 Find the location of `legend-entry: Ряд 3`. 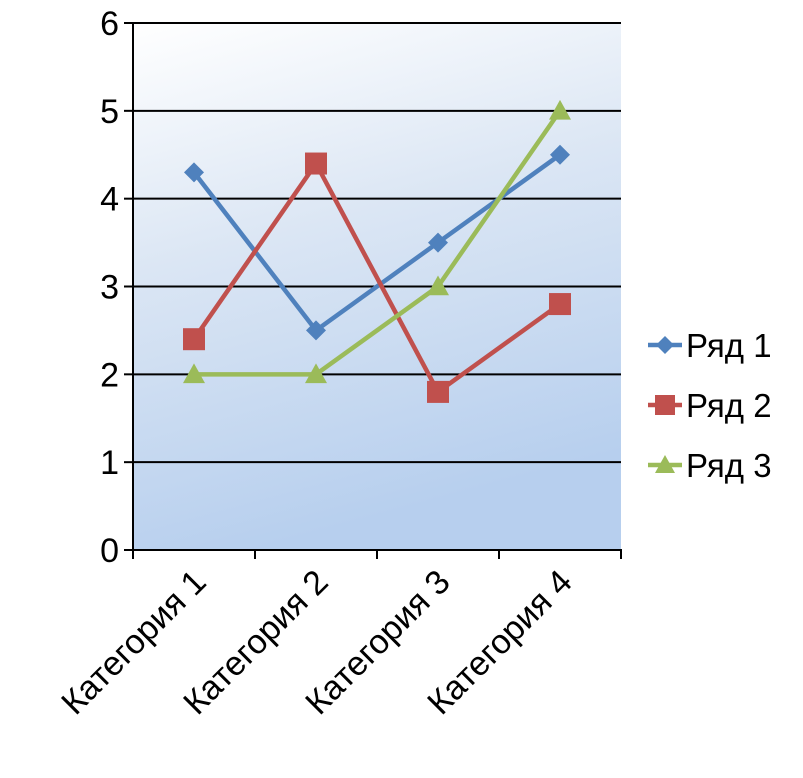

legend-entry: Ряд 3 is located at coordinates (710, 465).